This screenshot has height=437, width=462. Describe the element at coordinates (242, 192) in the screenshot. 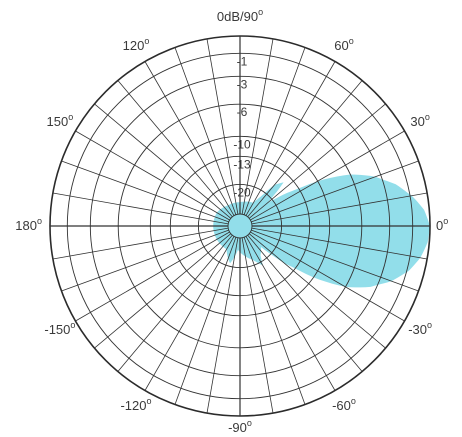

I see `radial-tick-label: -20` at that location.